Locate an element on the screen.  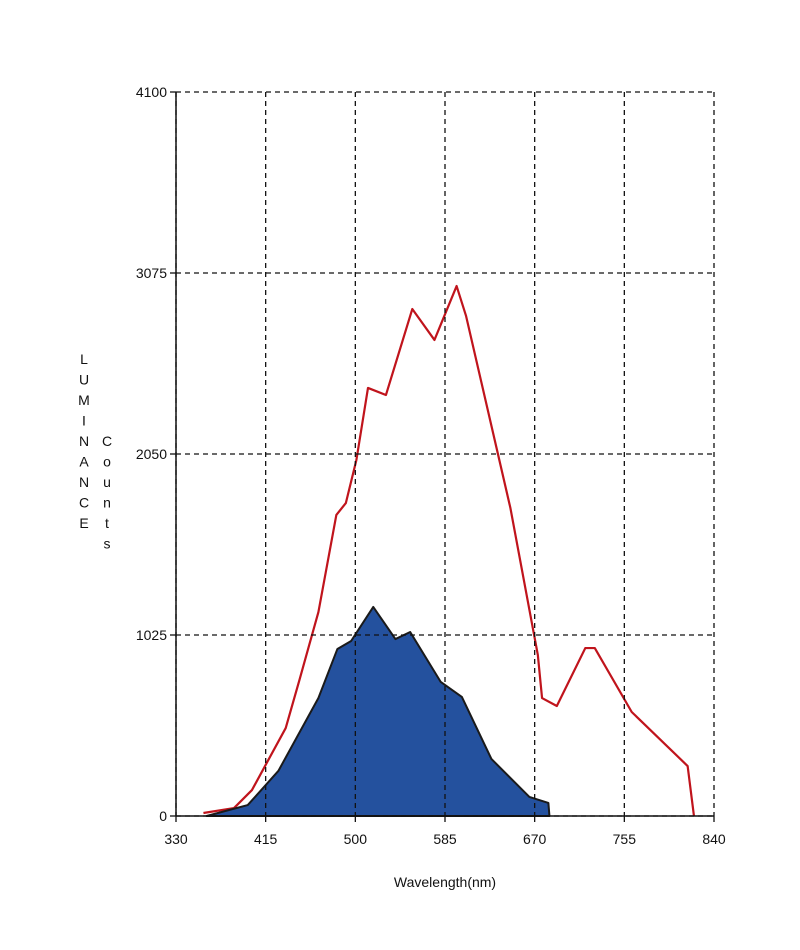
y-tick-label: 1025 is located at coordinates (151, 635).